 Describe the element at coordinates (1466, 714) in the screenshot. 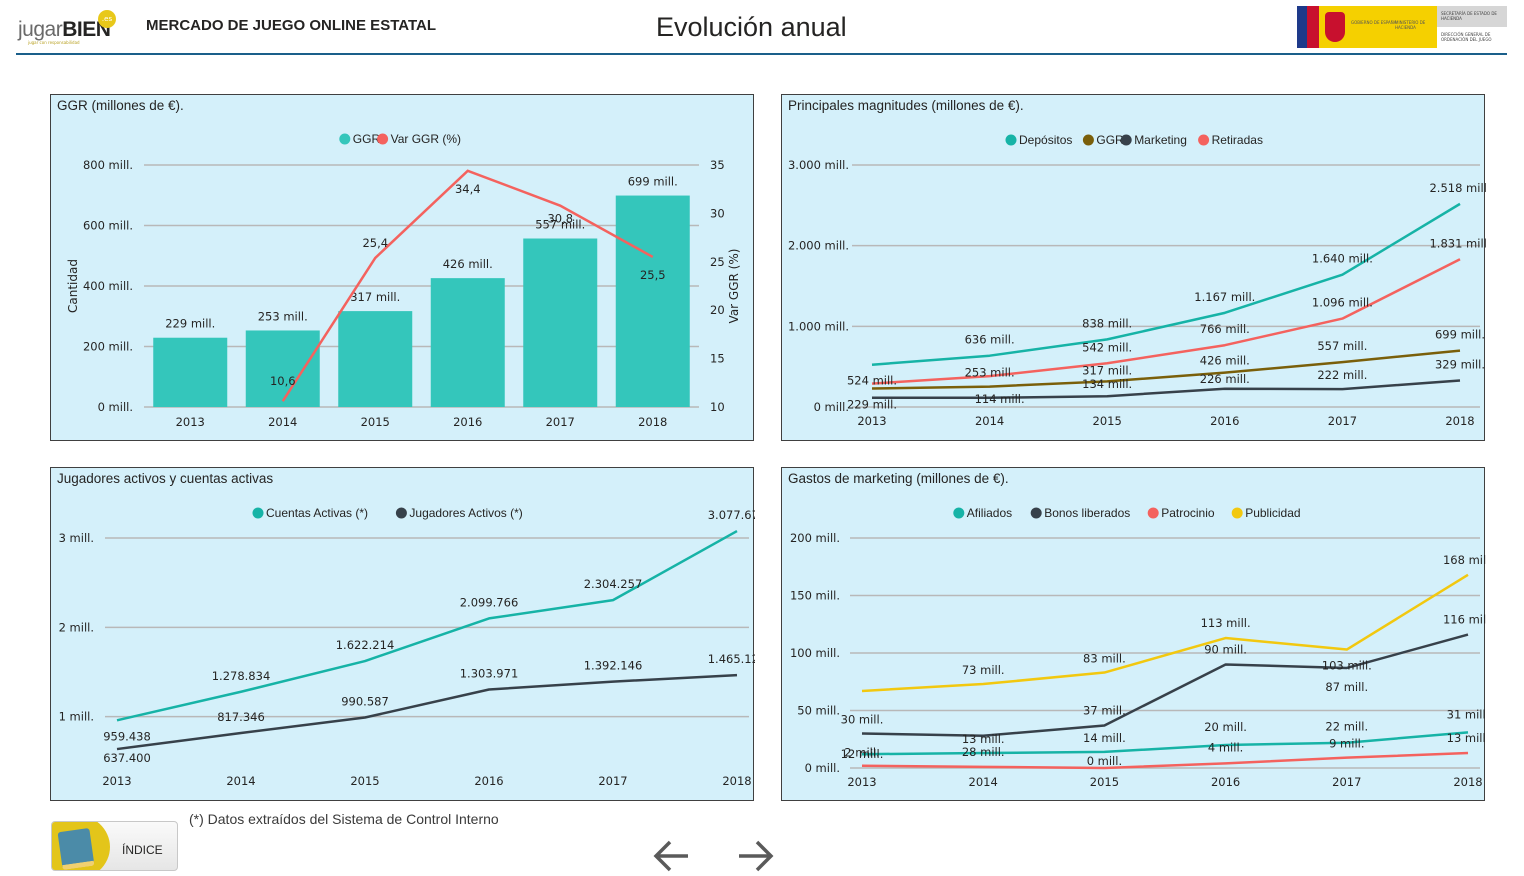

I see `data-label: 31 mill.` at that location.